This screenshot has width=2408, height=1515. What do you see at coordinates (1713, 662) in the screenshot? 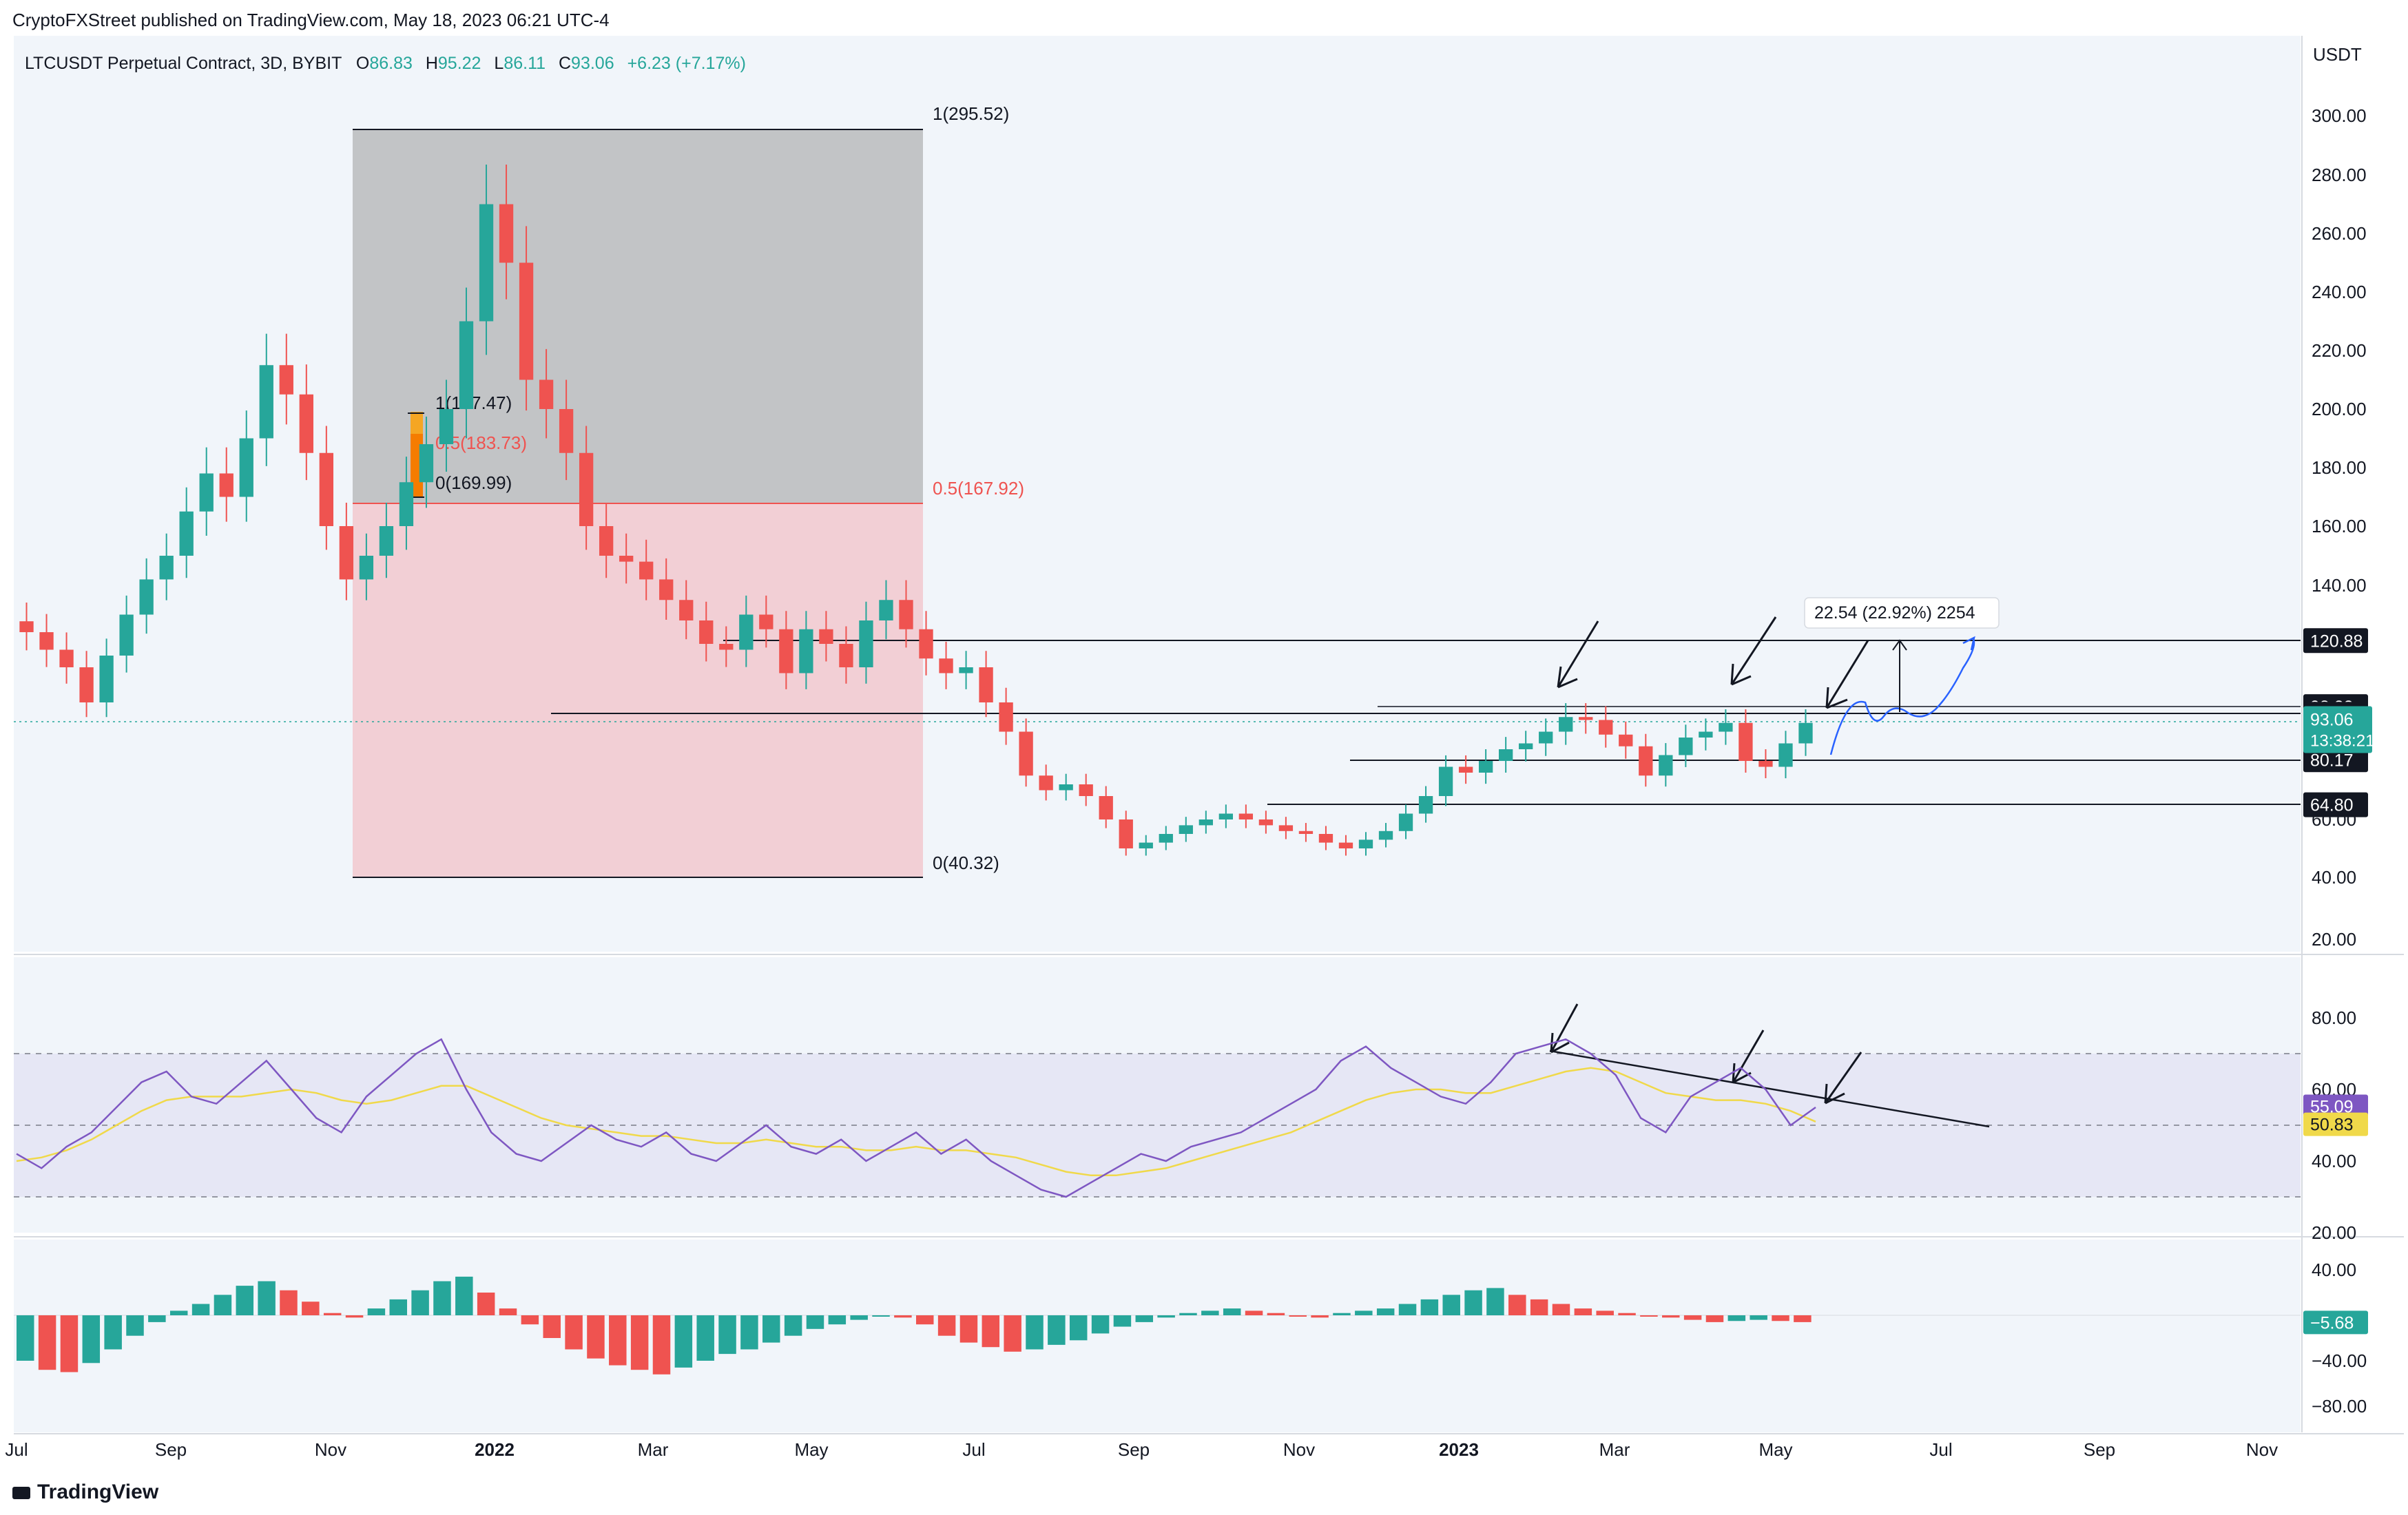
I see `price-arrow-annotations` at bounding box center [1713, 662].